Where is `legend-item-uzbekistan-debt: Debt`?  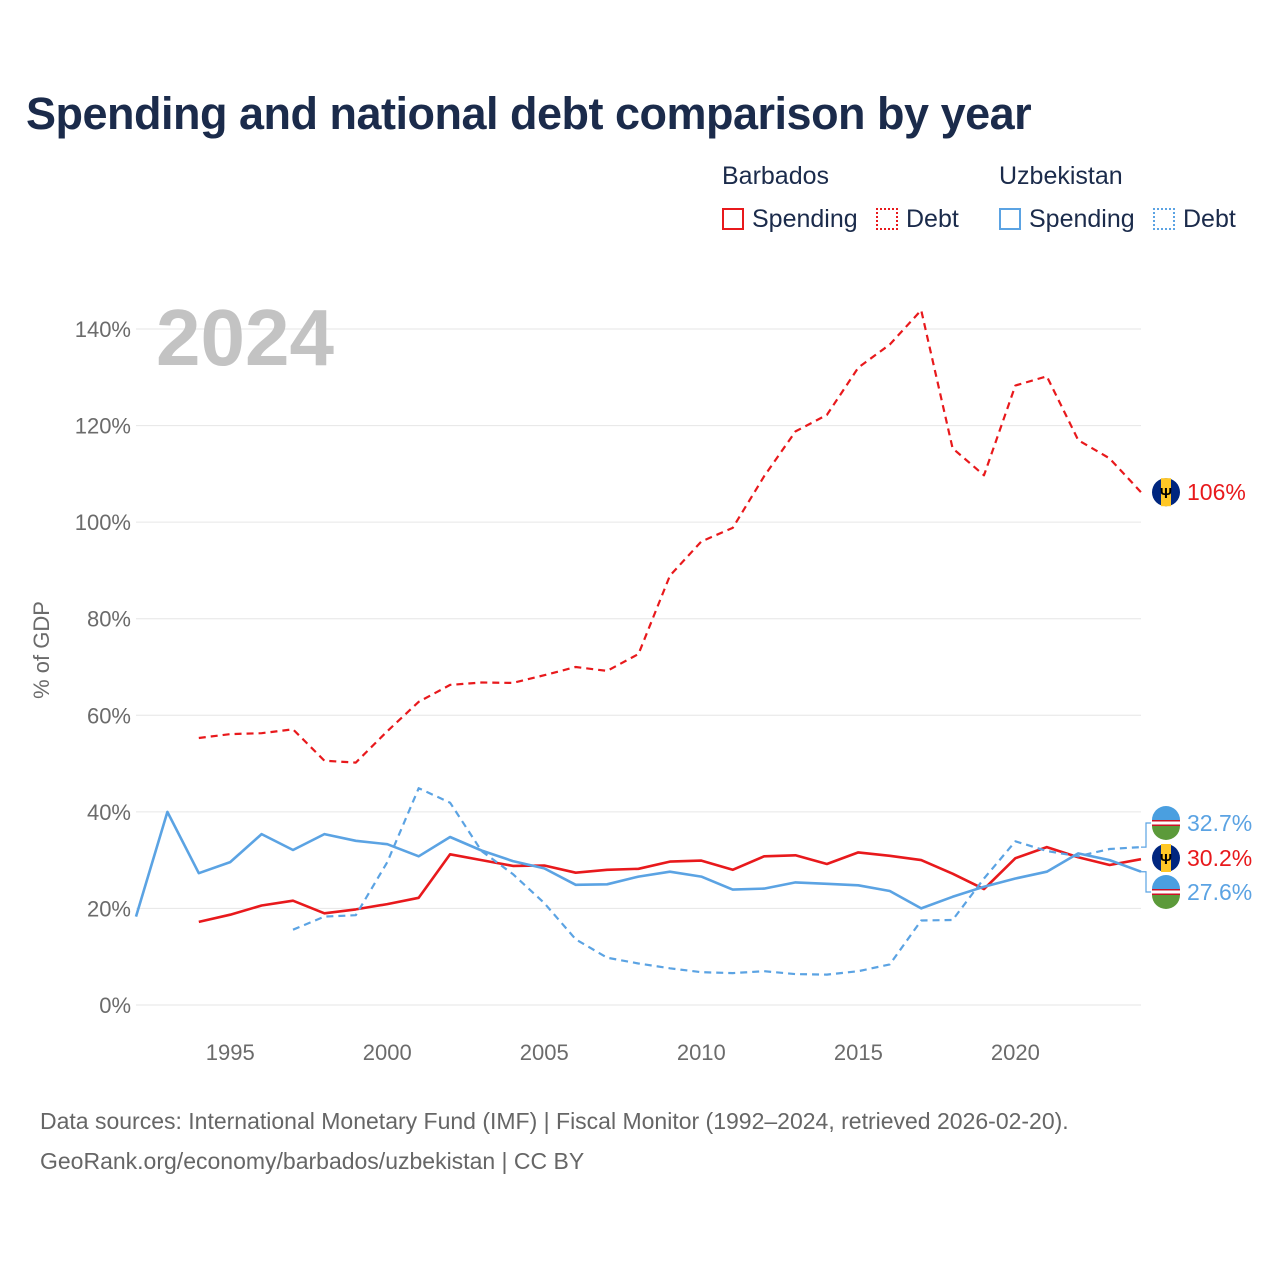 legend-item-uzbekistan-debt: Debt is located at coordinates (1194, 219).